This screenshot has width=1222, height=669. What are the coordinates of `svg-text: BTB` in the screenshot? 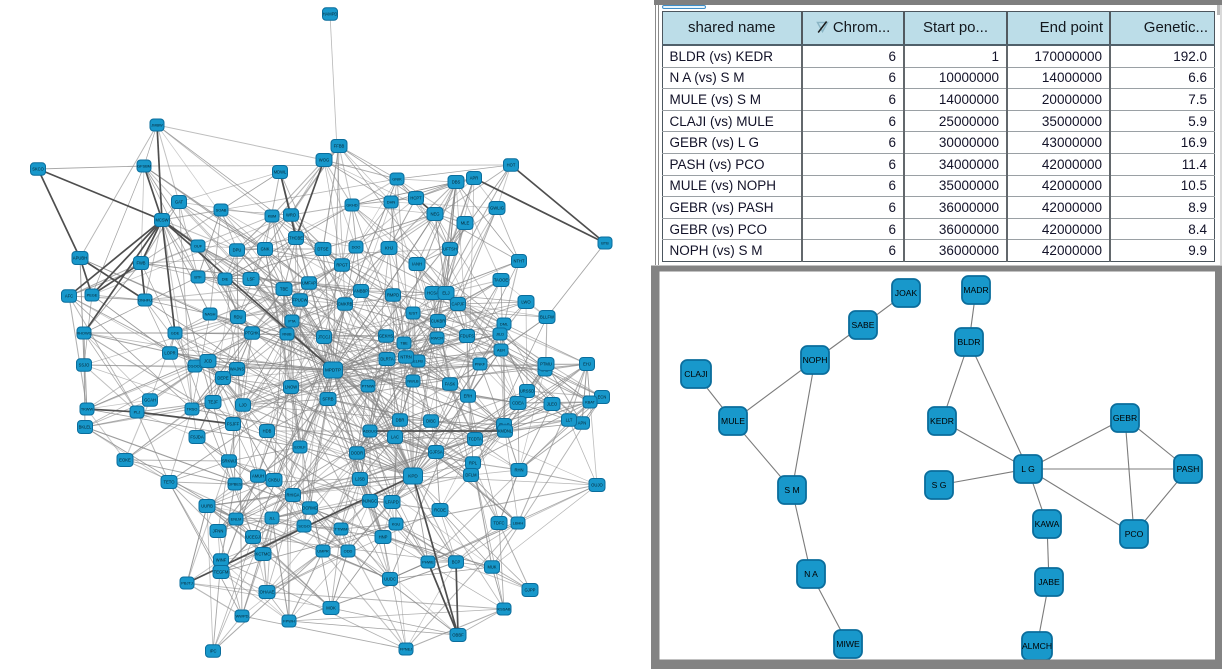 It's located at (605, 242).